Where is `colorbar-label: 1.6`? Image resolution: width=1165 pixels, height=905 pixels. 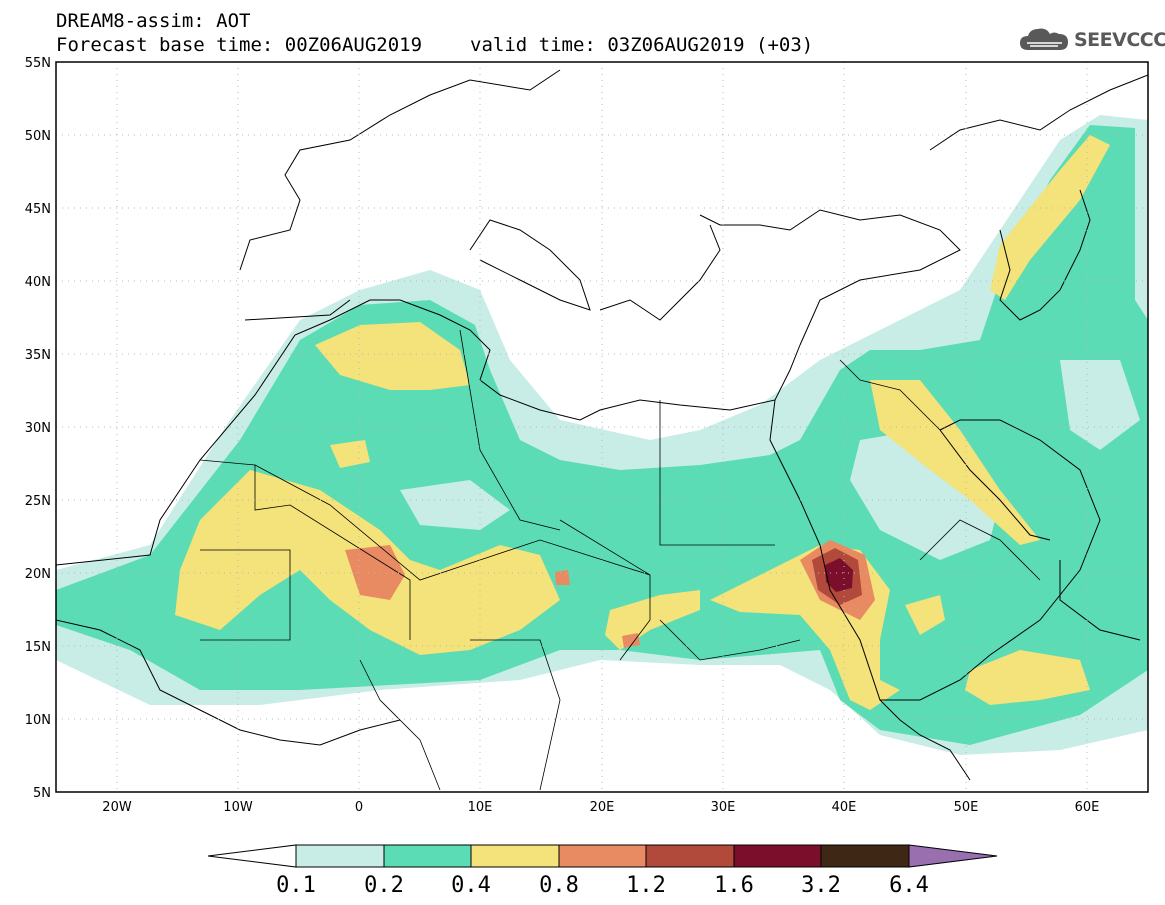
colorbar-label: 1.6 is located at coordinates (734, 885).